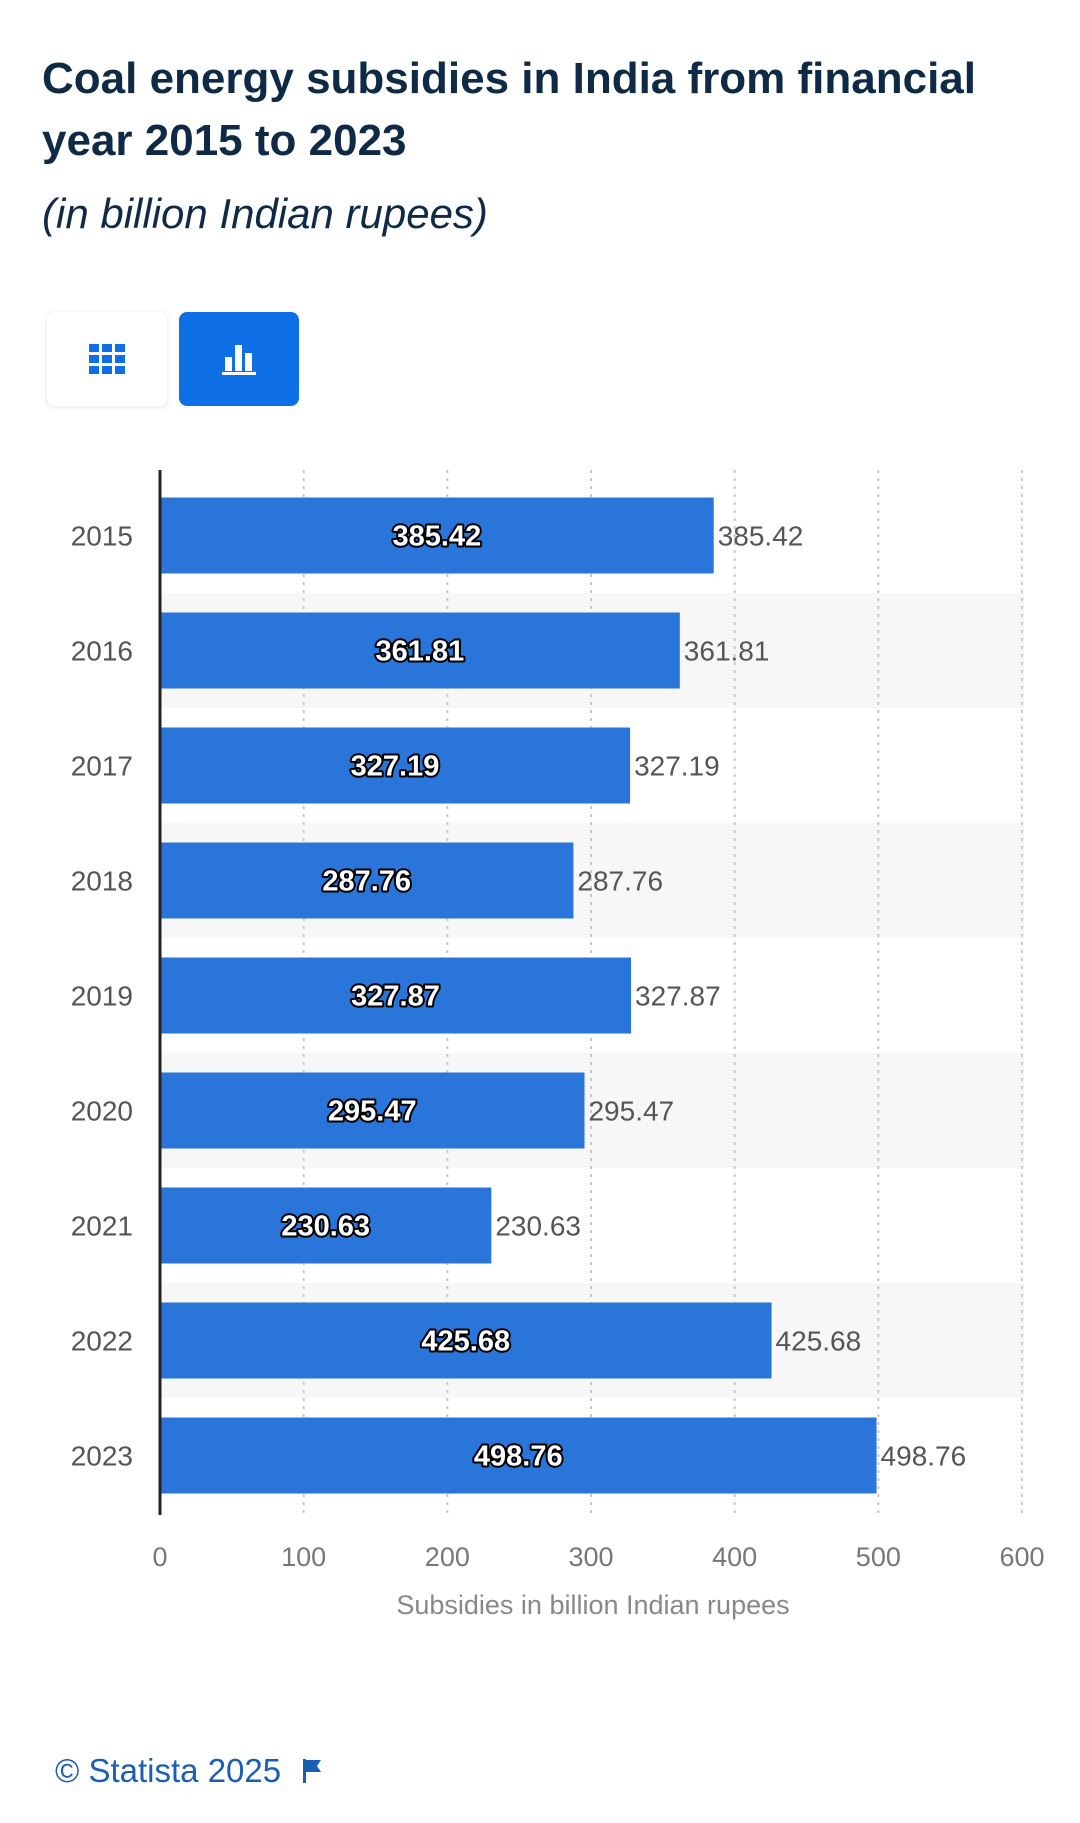 This screenshot has width=1080, height=1823. Describe the element at coordinates (538, 1226) in the screenshot. I see `bar-end-label: 230.63` at that location.